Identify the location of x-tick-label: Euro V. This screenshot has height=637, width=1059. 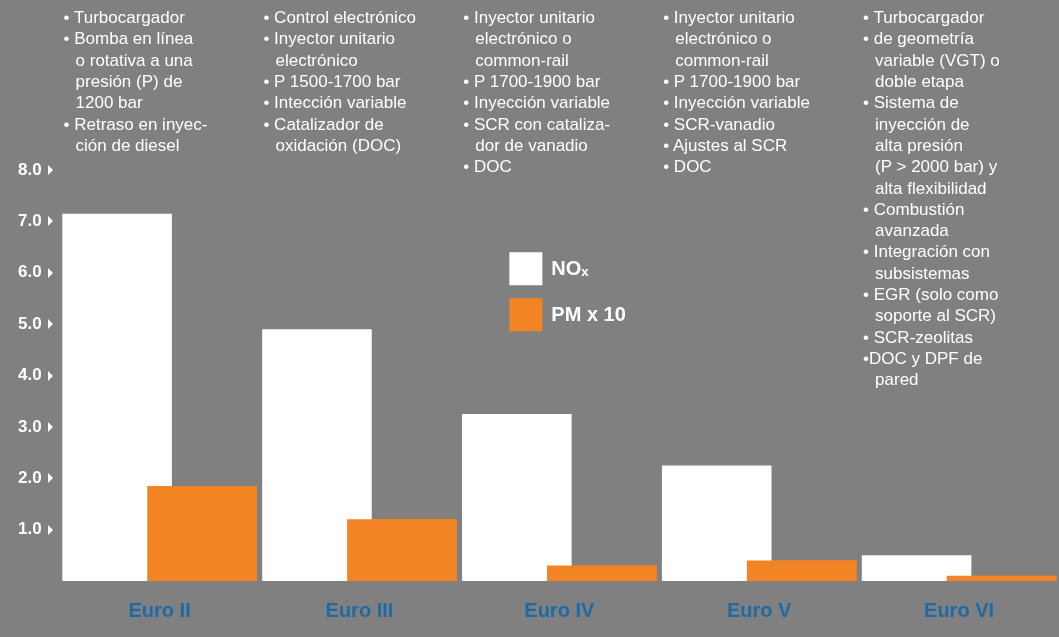
(759, 609).